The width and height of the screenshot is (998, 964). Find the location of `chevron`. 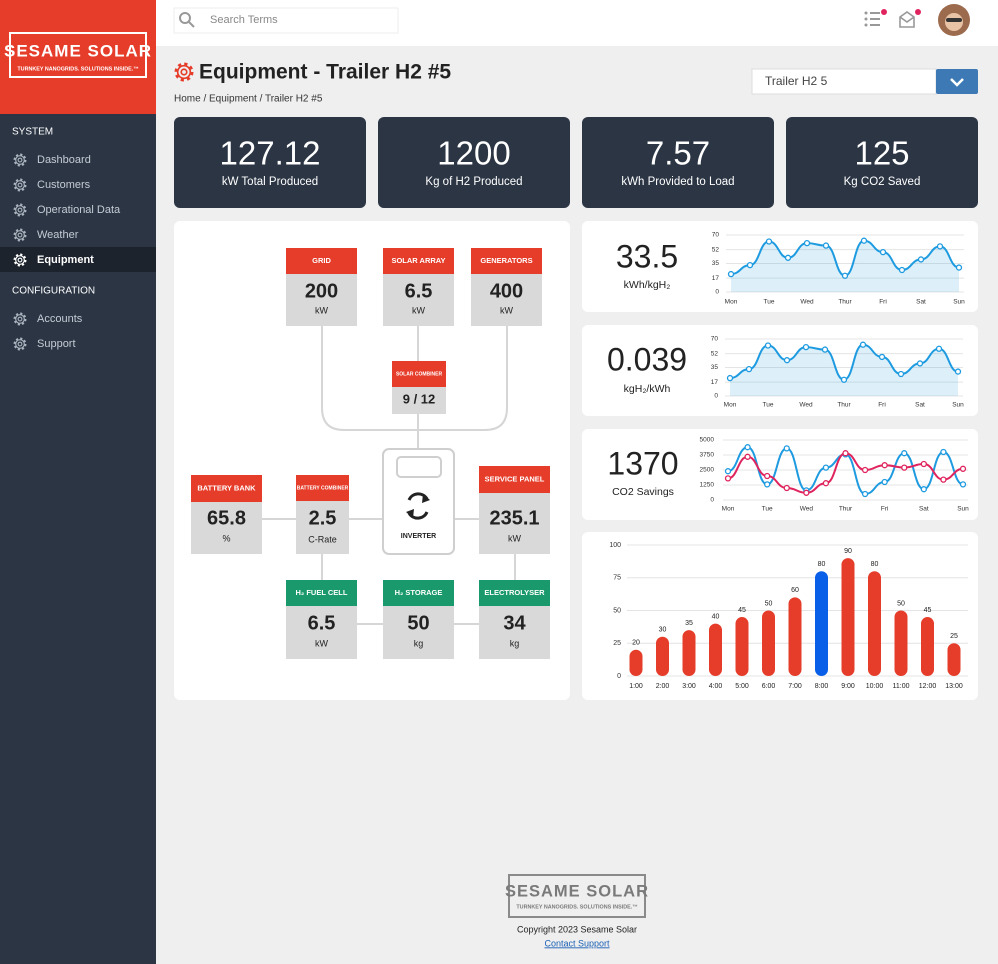

chevron is located at coordinates (957, 82).